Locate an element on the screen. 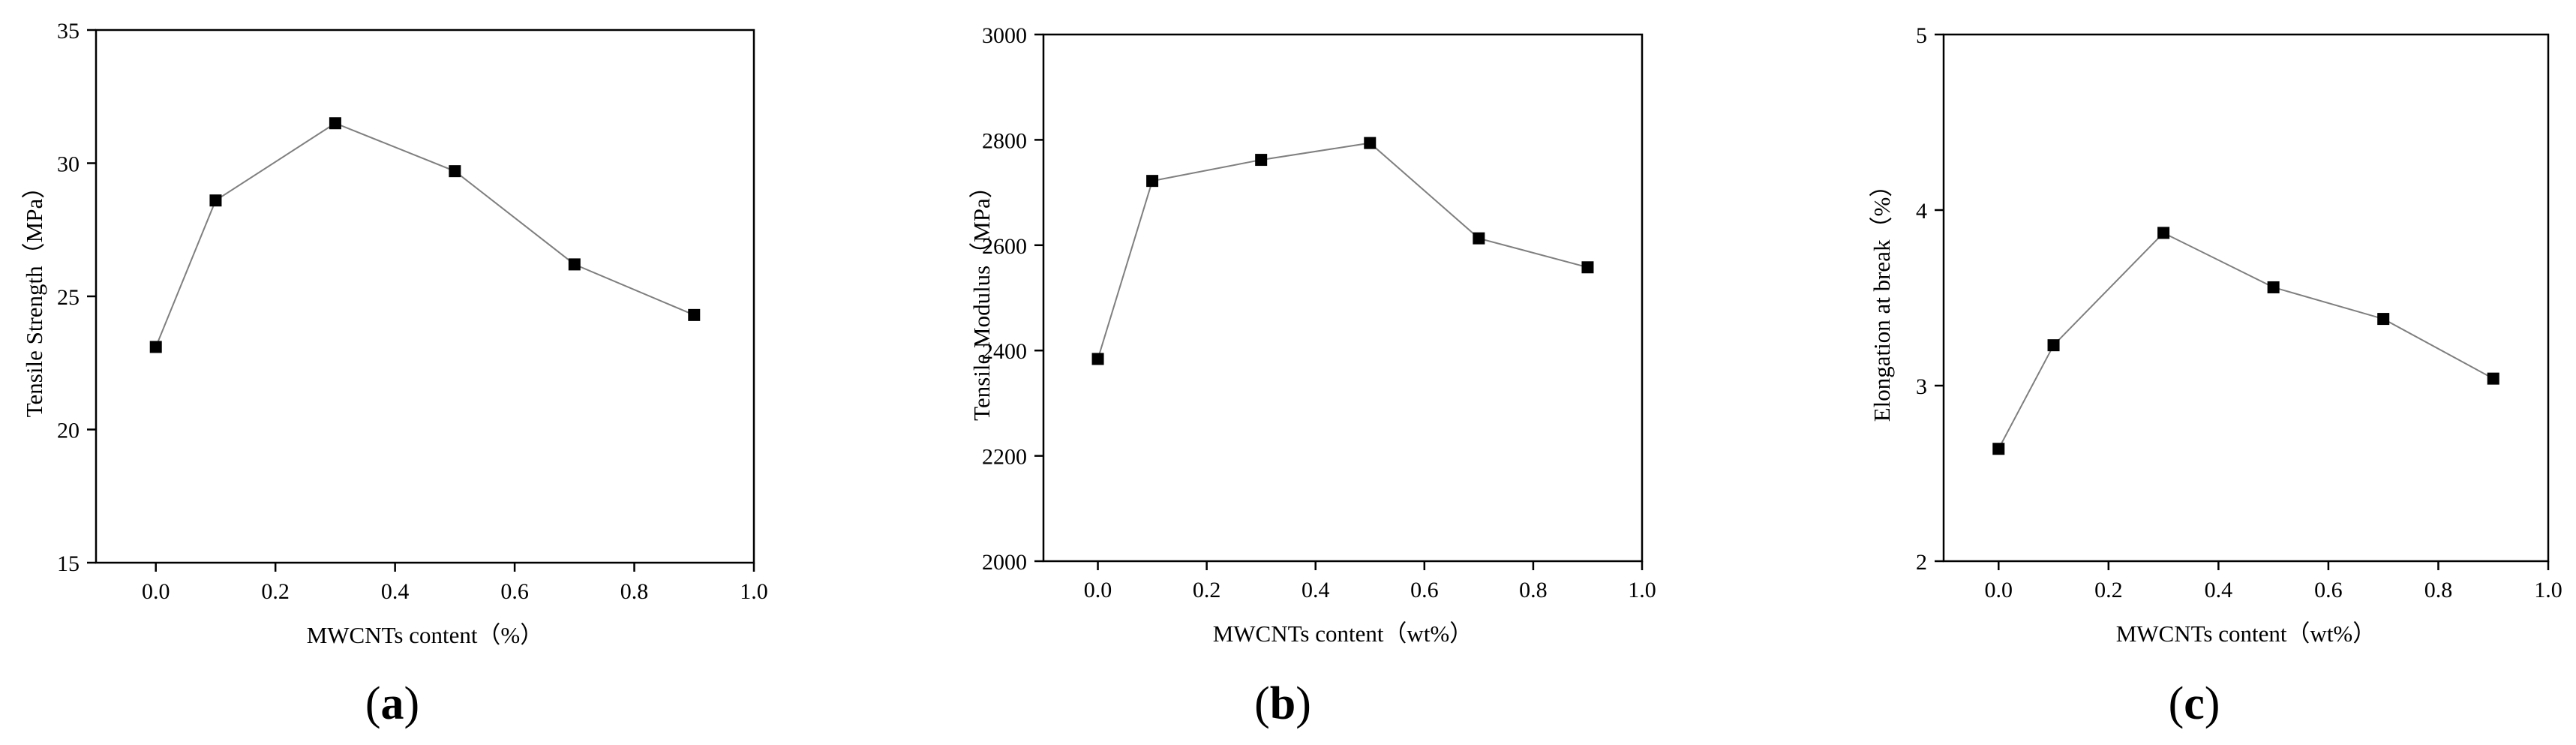  y-tick-label: 2600 is located at coordinates (1004, 246).